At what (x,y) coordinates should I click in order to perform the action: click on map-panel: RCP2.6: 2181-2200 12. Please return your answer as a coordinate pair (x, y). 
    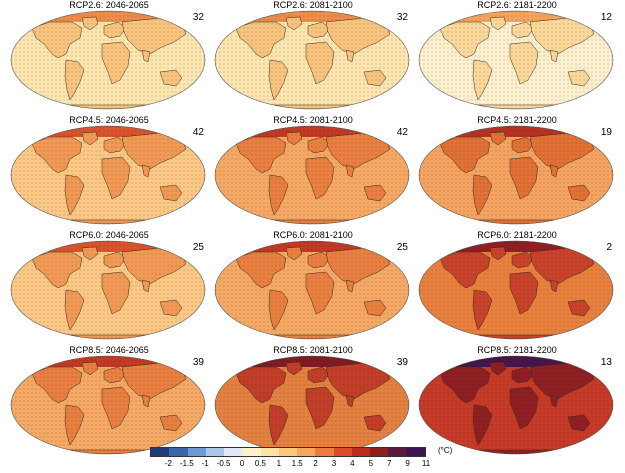
    Looking at the image, I should click on (517, 55).